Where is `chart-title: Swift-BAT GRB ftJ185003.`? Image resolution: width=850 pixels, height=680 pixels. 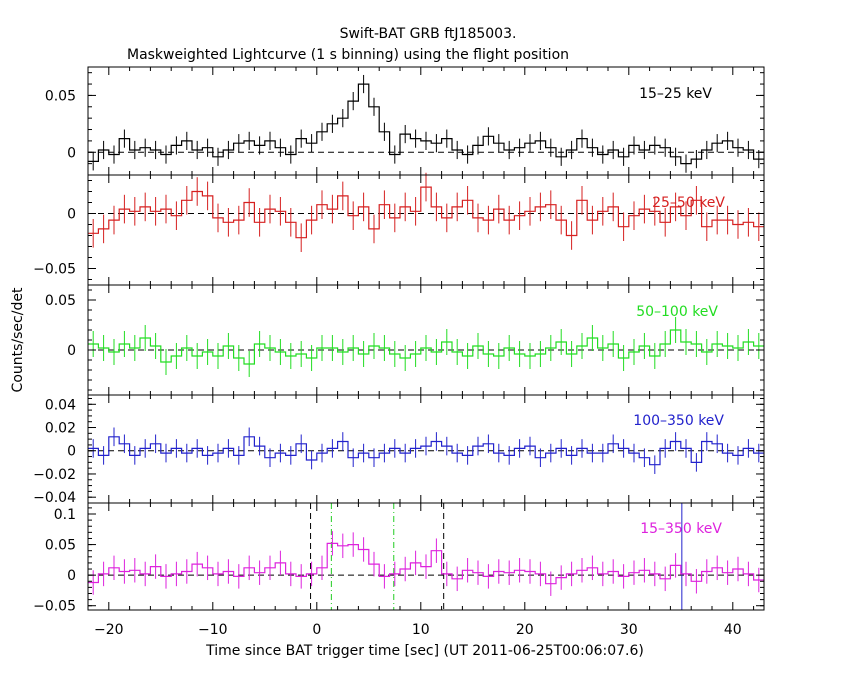
chart-title: Swift-BAT GRB ftJ185003. is located at coordinates (428, 34).